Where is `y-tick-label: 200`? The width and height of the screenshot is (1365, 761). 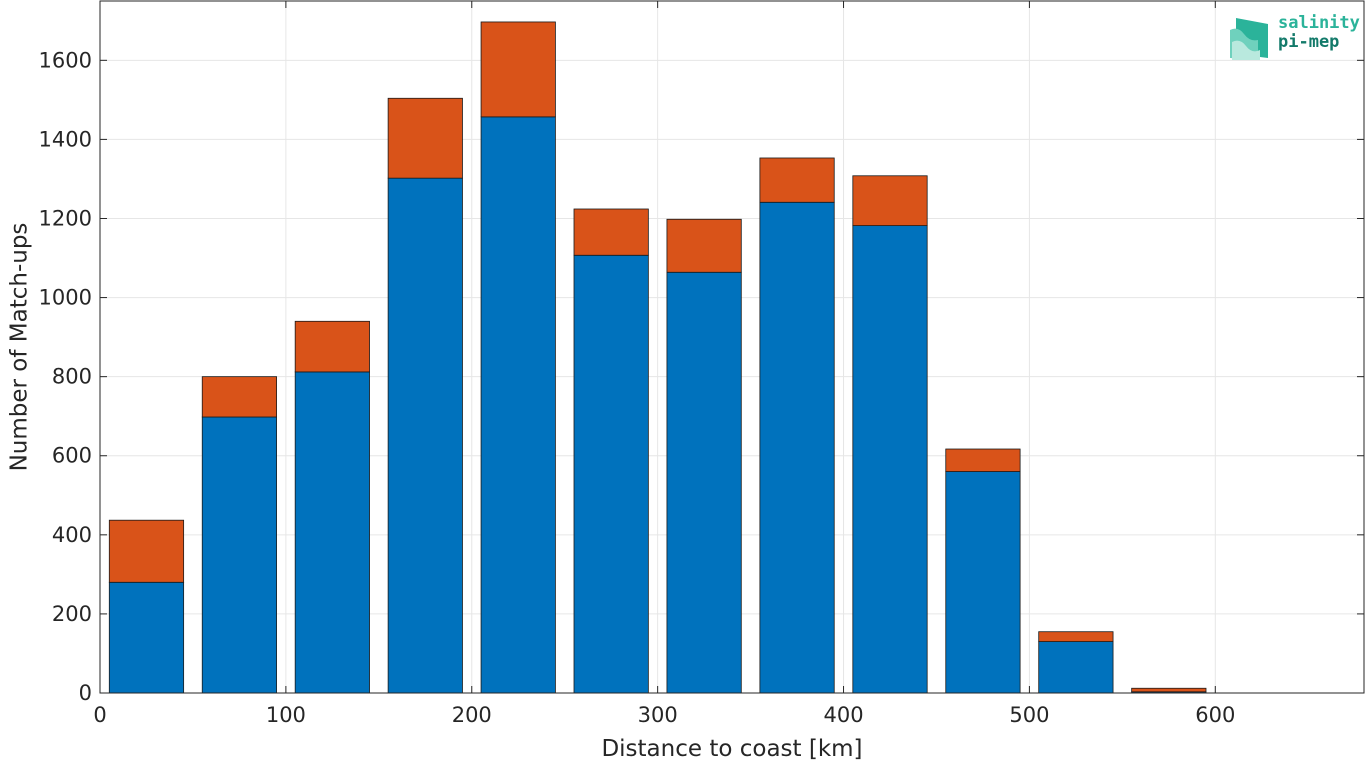
y-tick-label: 200 is located at coordinates (72, 614).